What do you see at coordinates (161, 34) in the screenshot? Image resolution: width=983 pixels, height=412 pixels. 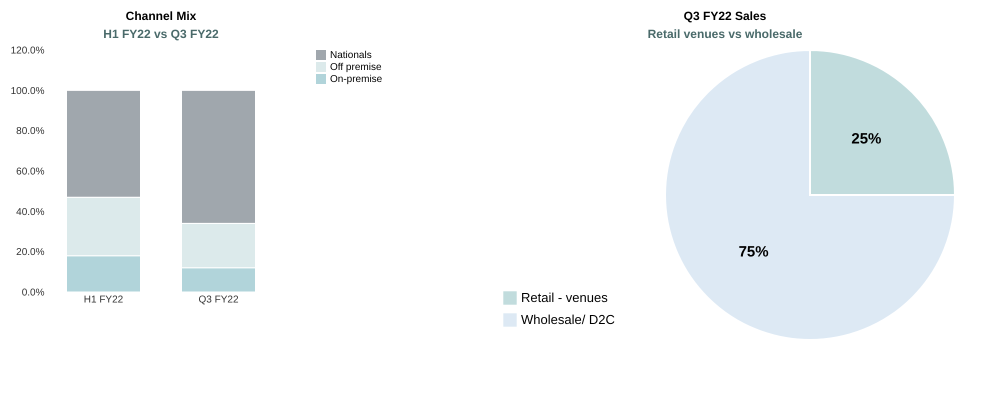 I see `chart-subtitle: H1 FY22 vs Q3 FY22` at bounding box center [161, 34].